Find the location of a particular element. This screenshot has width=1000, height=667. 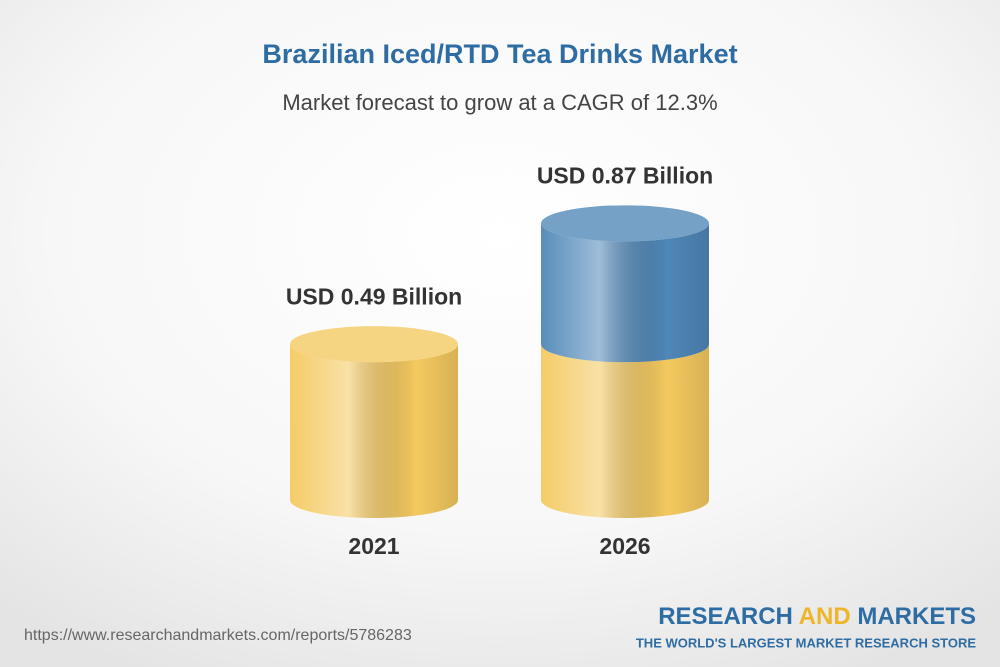

x-tick-label: 2026 is located at coordinates (624, 546).